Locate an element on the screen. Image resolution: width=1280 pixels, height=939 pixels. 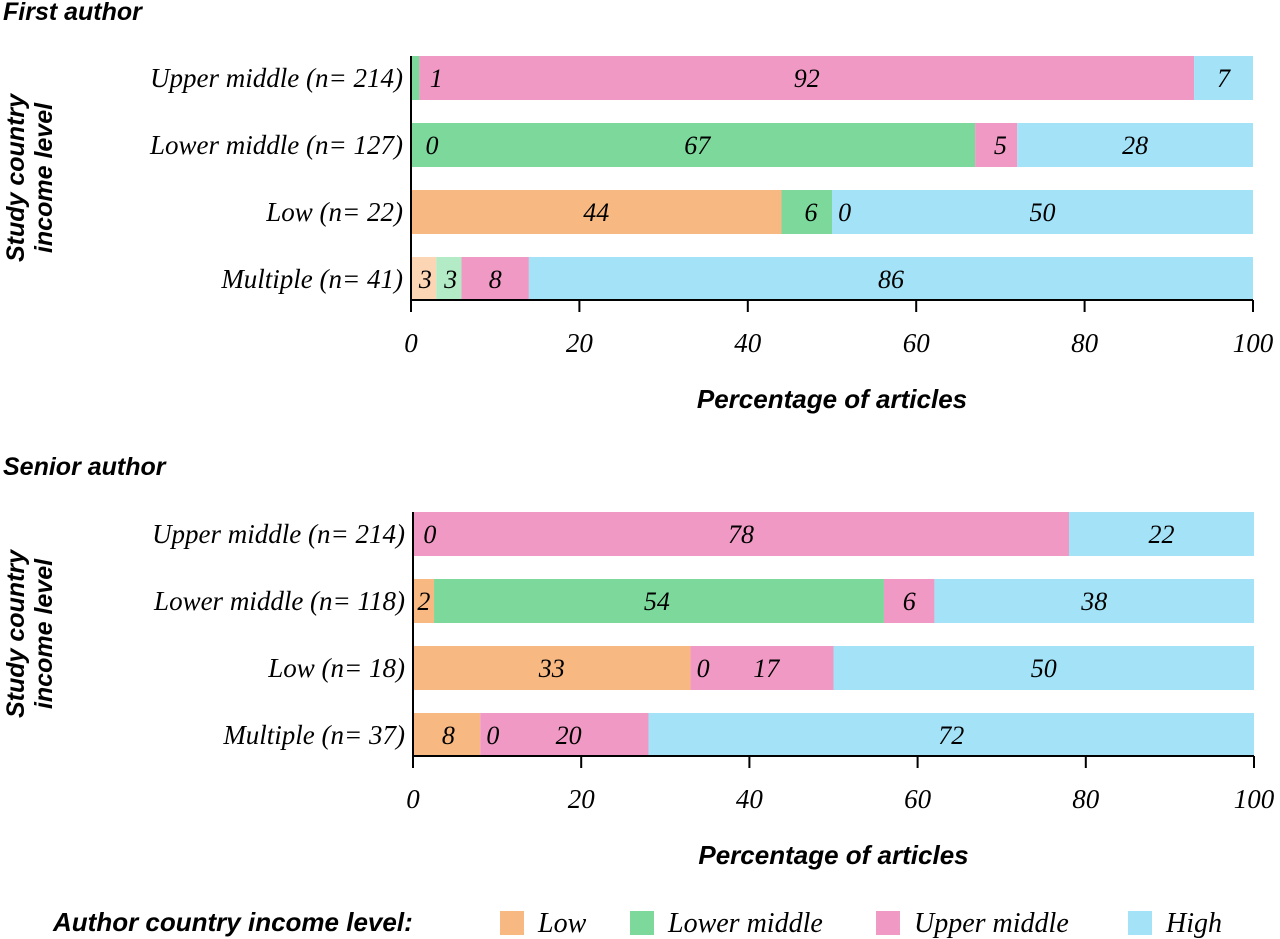
data-label: 54 is located at coordinates (657, 601).